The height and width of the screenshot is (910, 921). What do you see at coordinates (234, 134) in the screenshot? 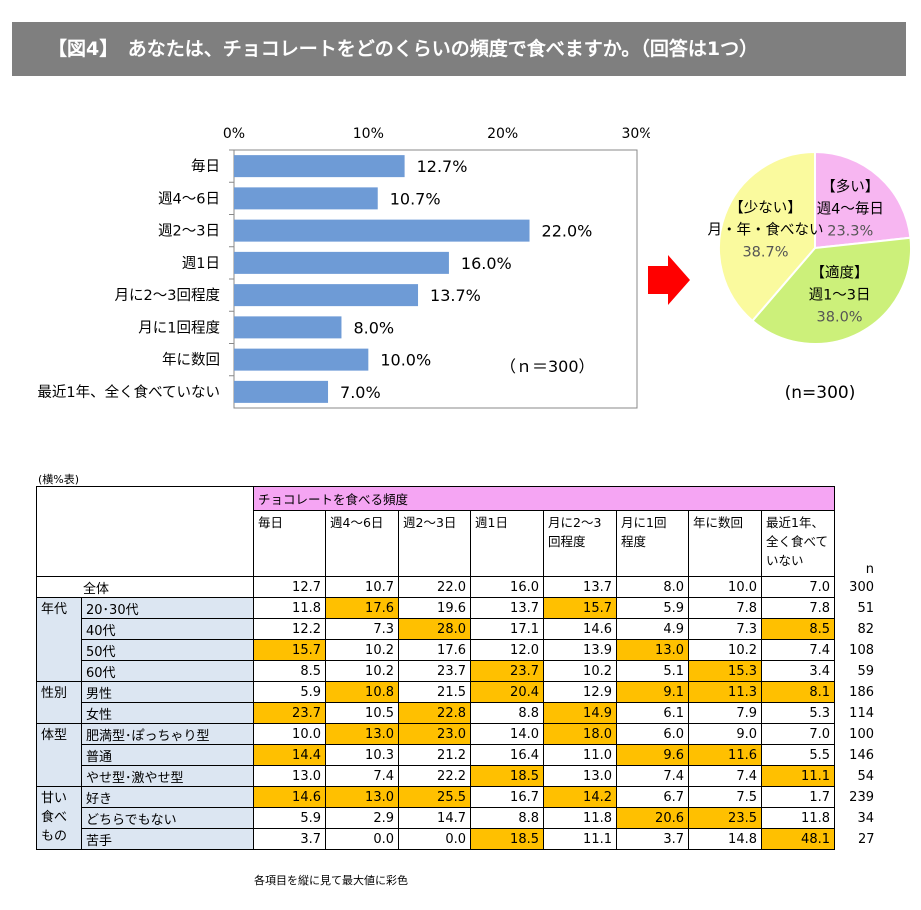
I see `x-tick-label: 0%` at bounding box center [234, 134].